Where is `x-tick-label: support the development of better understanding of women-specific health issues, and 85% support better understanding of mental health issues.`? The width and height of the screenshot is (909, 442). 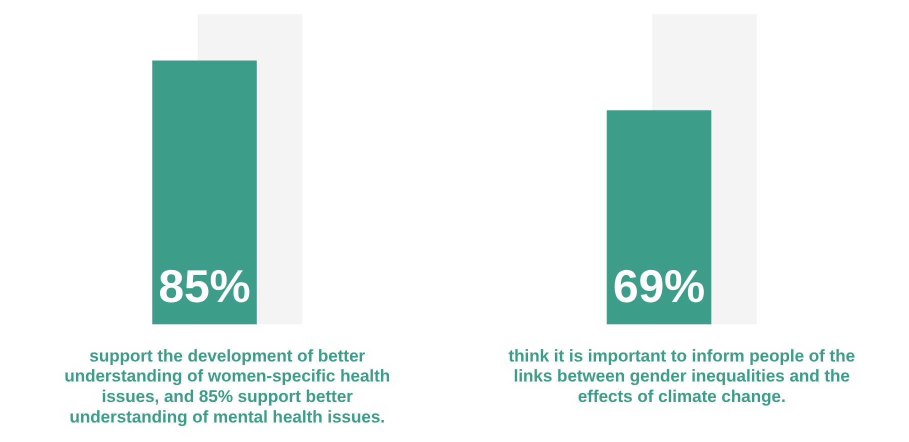
x-tick-label: support the development of better understanding of women-specific health issues, and 85% support better understanding of mental health issues. is located at coordinates (227, 386).